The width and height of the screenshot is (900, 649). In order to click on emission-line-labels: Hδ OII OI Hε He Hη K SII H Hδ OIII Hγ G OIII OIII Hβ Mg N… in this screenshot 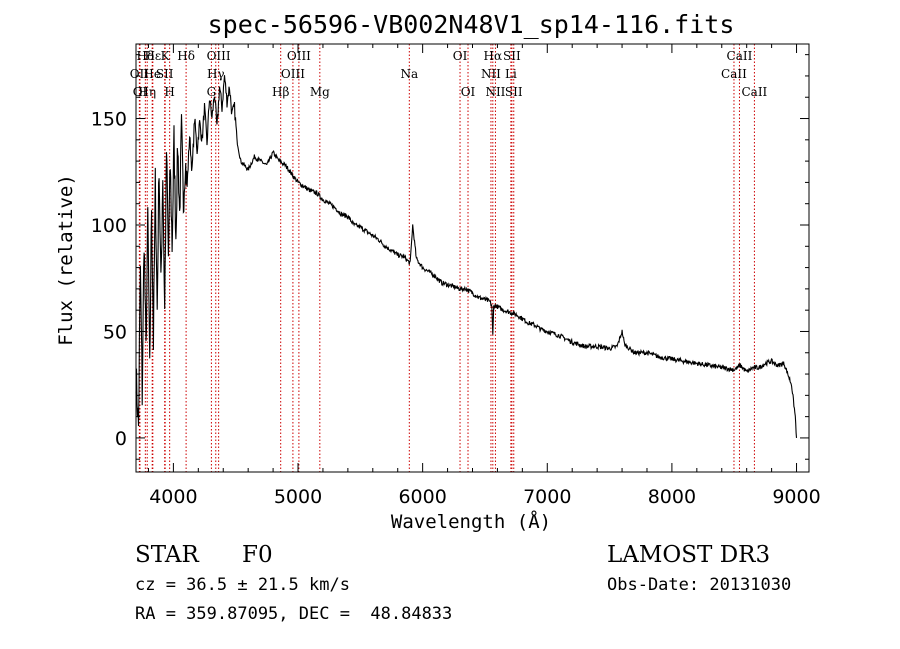, I will do `click(449, 74)`.